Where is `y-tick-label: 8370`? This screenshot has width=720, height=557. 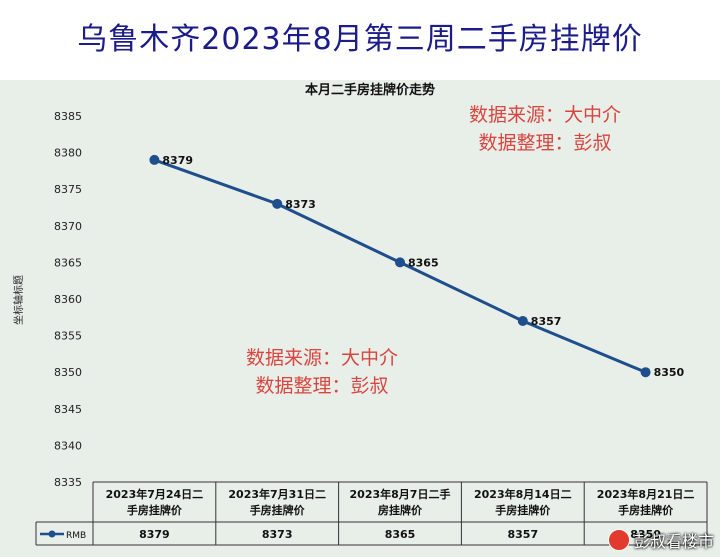
y-tick-label: 8370 is located at coordinates (68, 226).